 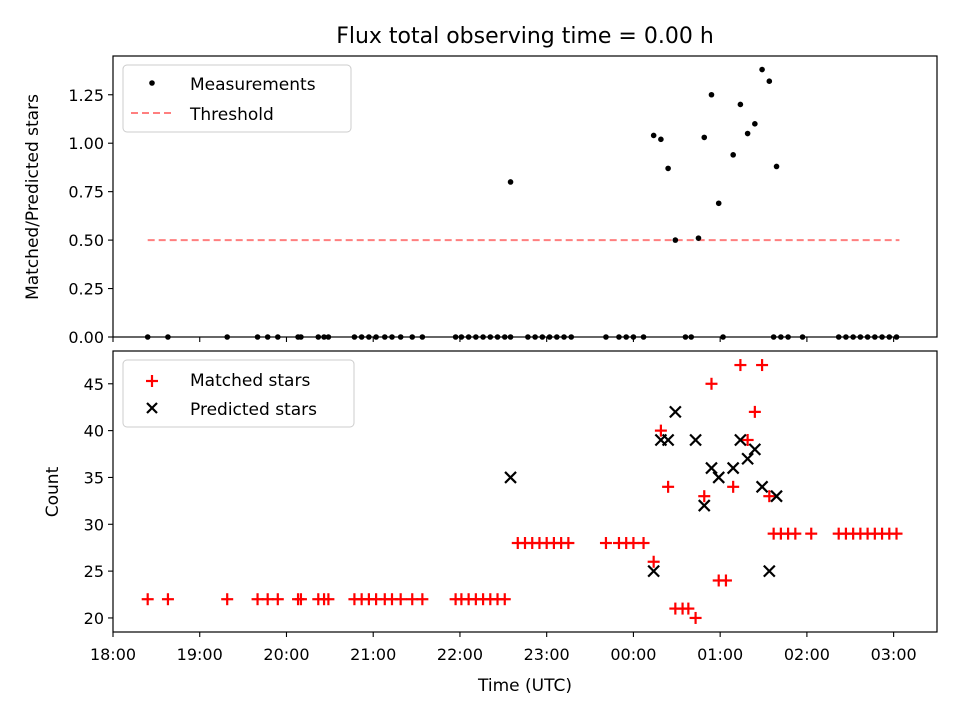 What do you see at coordinates (807, 654) in the screenshot?
I see `x-tick-label: 02:00` at bounding box center [807, 654].